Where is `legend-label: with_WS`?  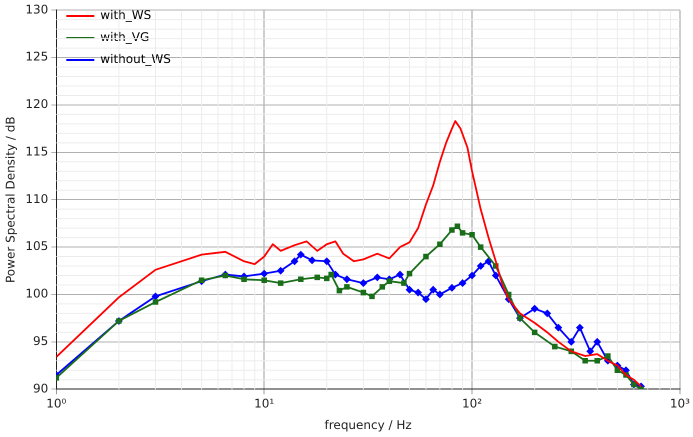 legend-label: with_WS is located at coordinates (126, 15).